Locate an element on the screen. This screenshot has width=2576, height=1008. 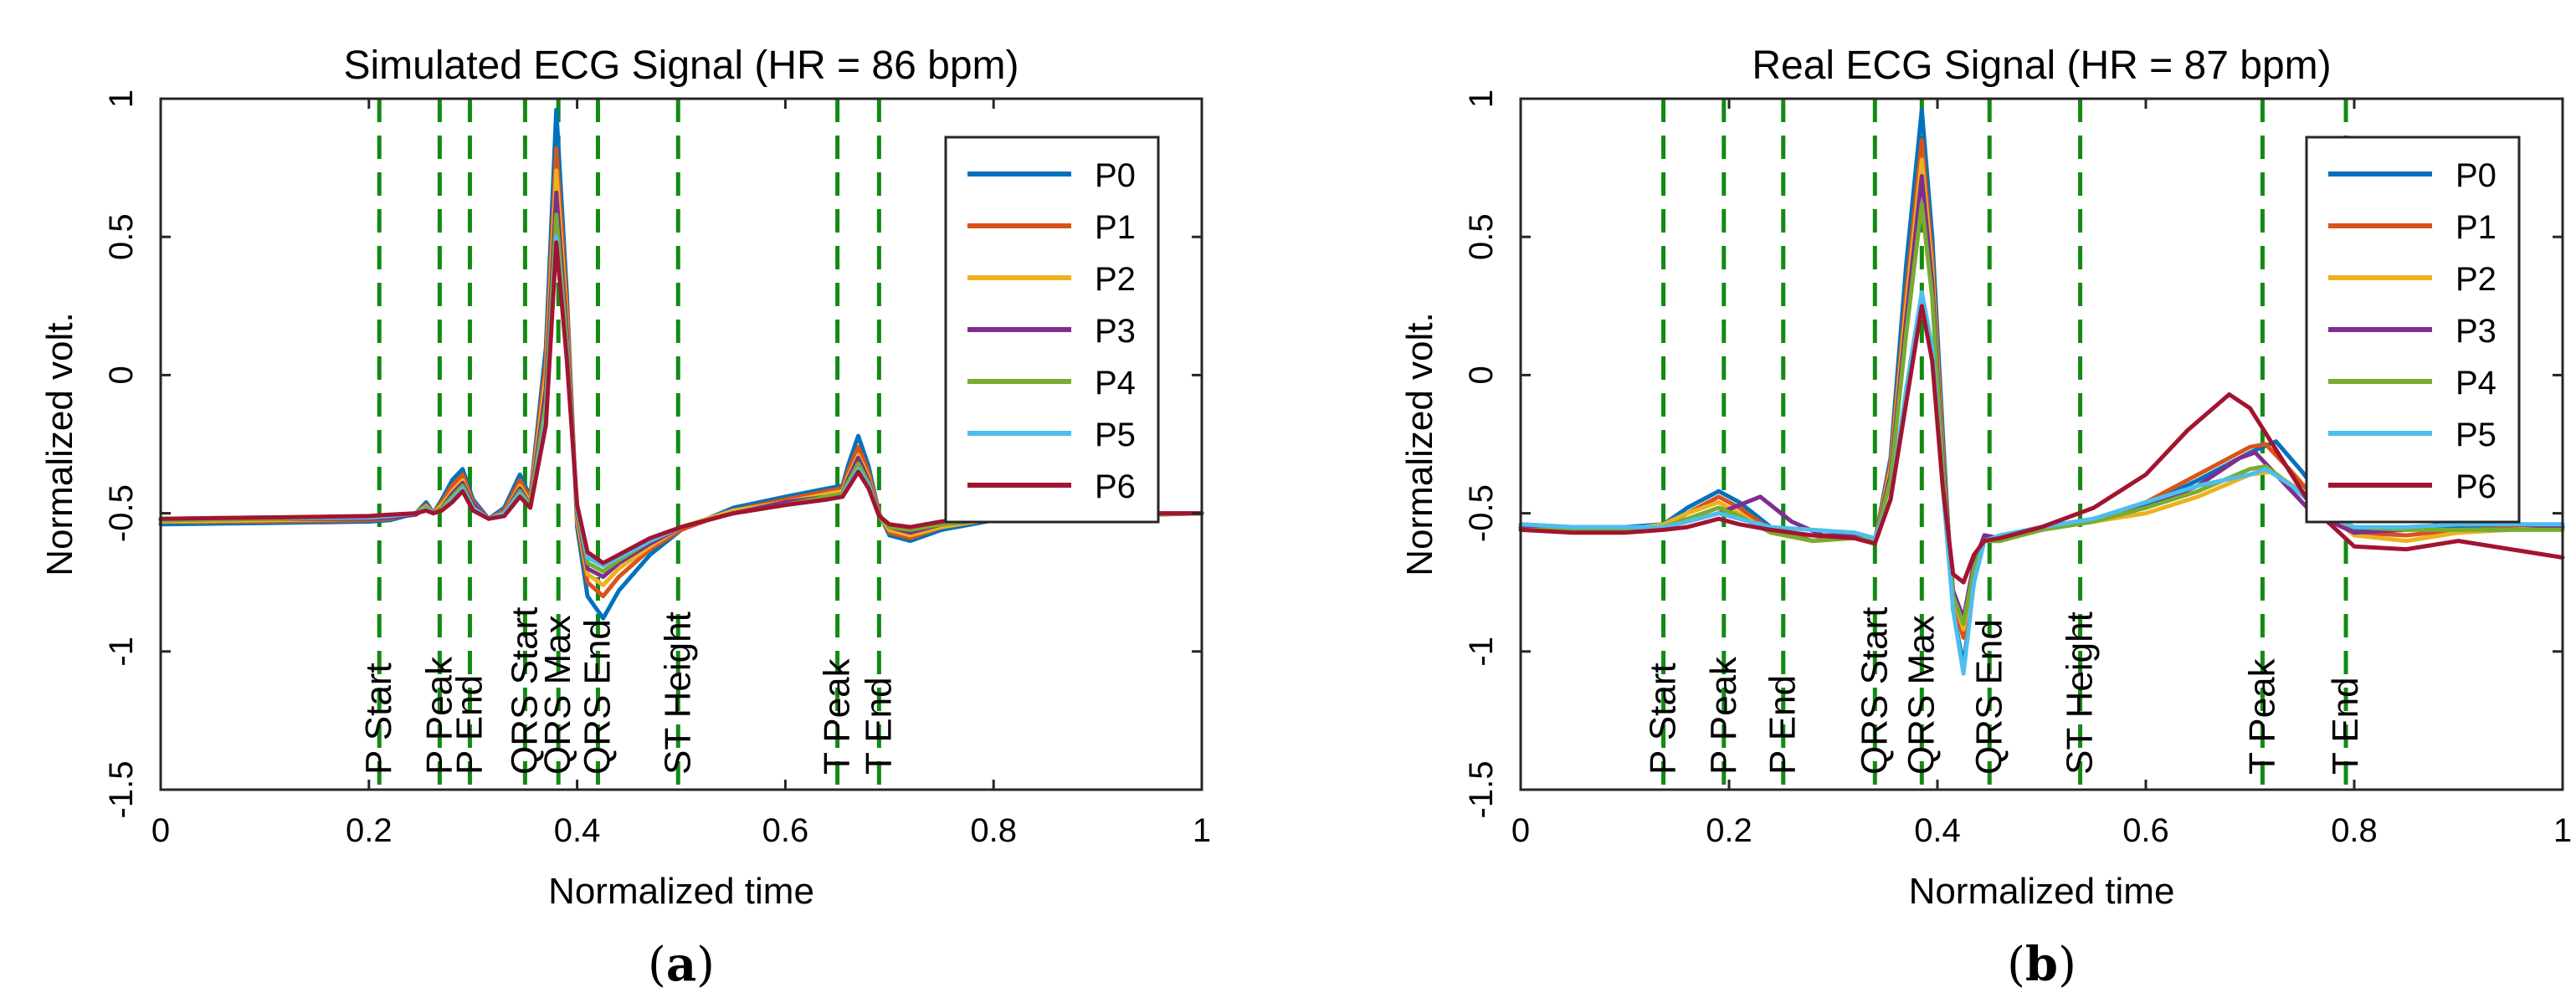
panel-letter: a is located at coordinates (681, 964).